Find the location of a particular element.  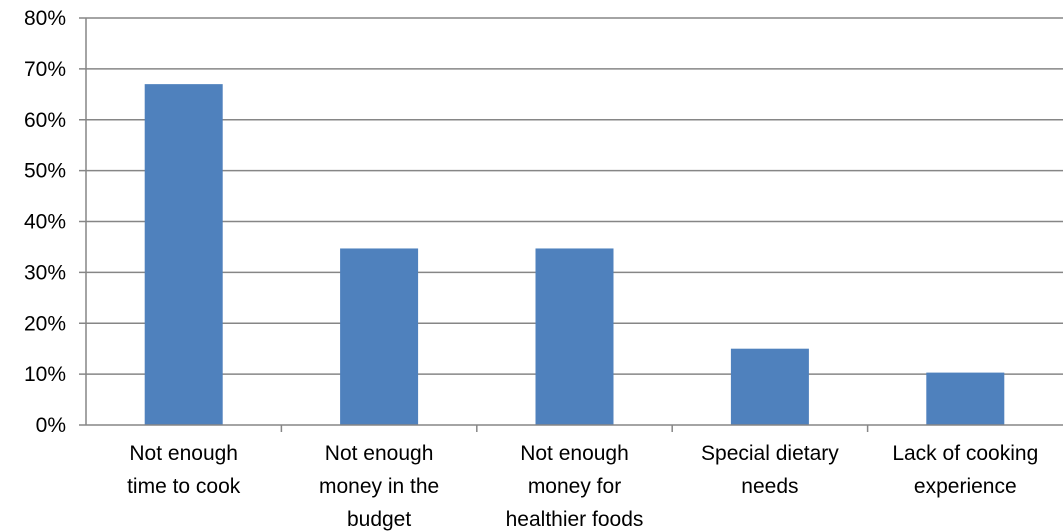

y-tick-label: 20% is located at coordinates (45, 323).